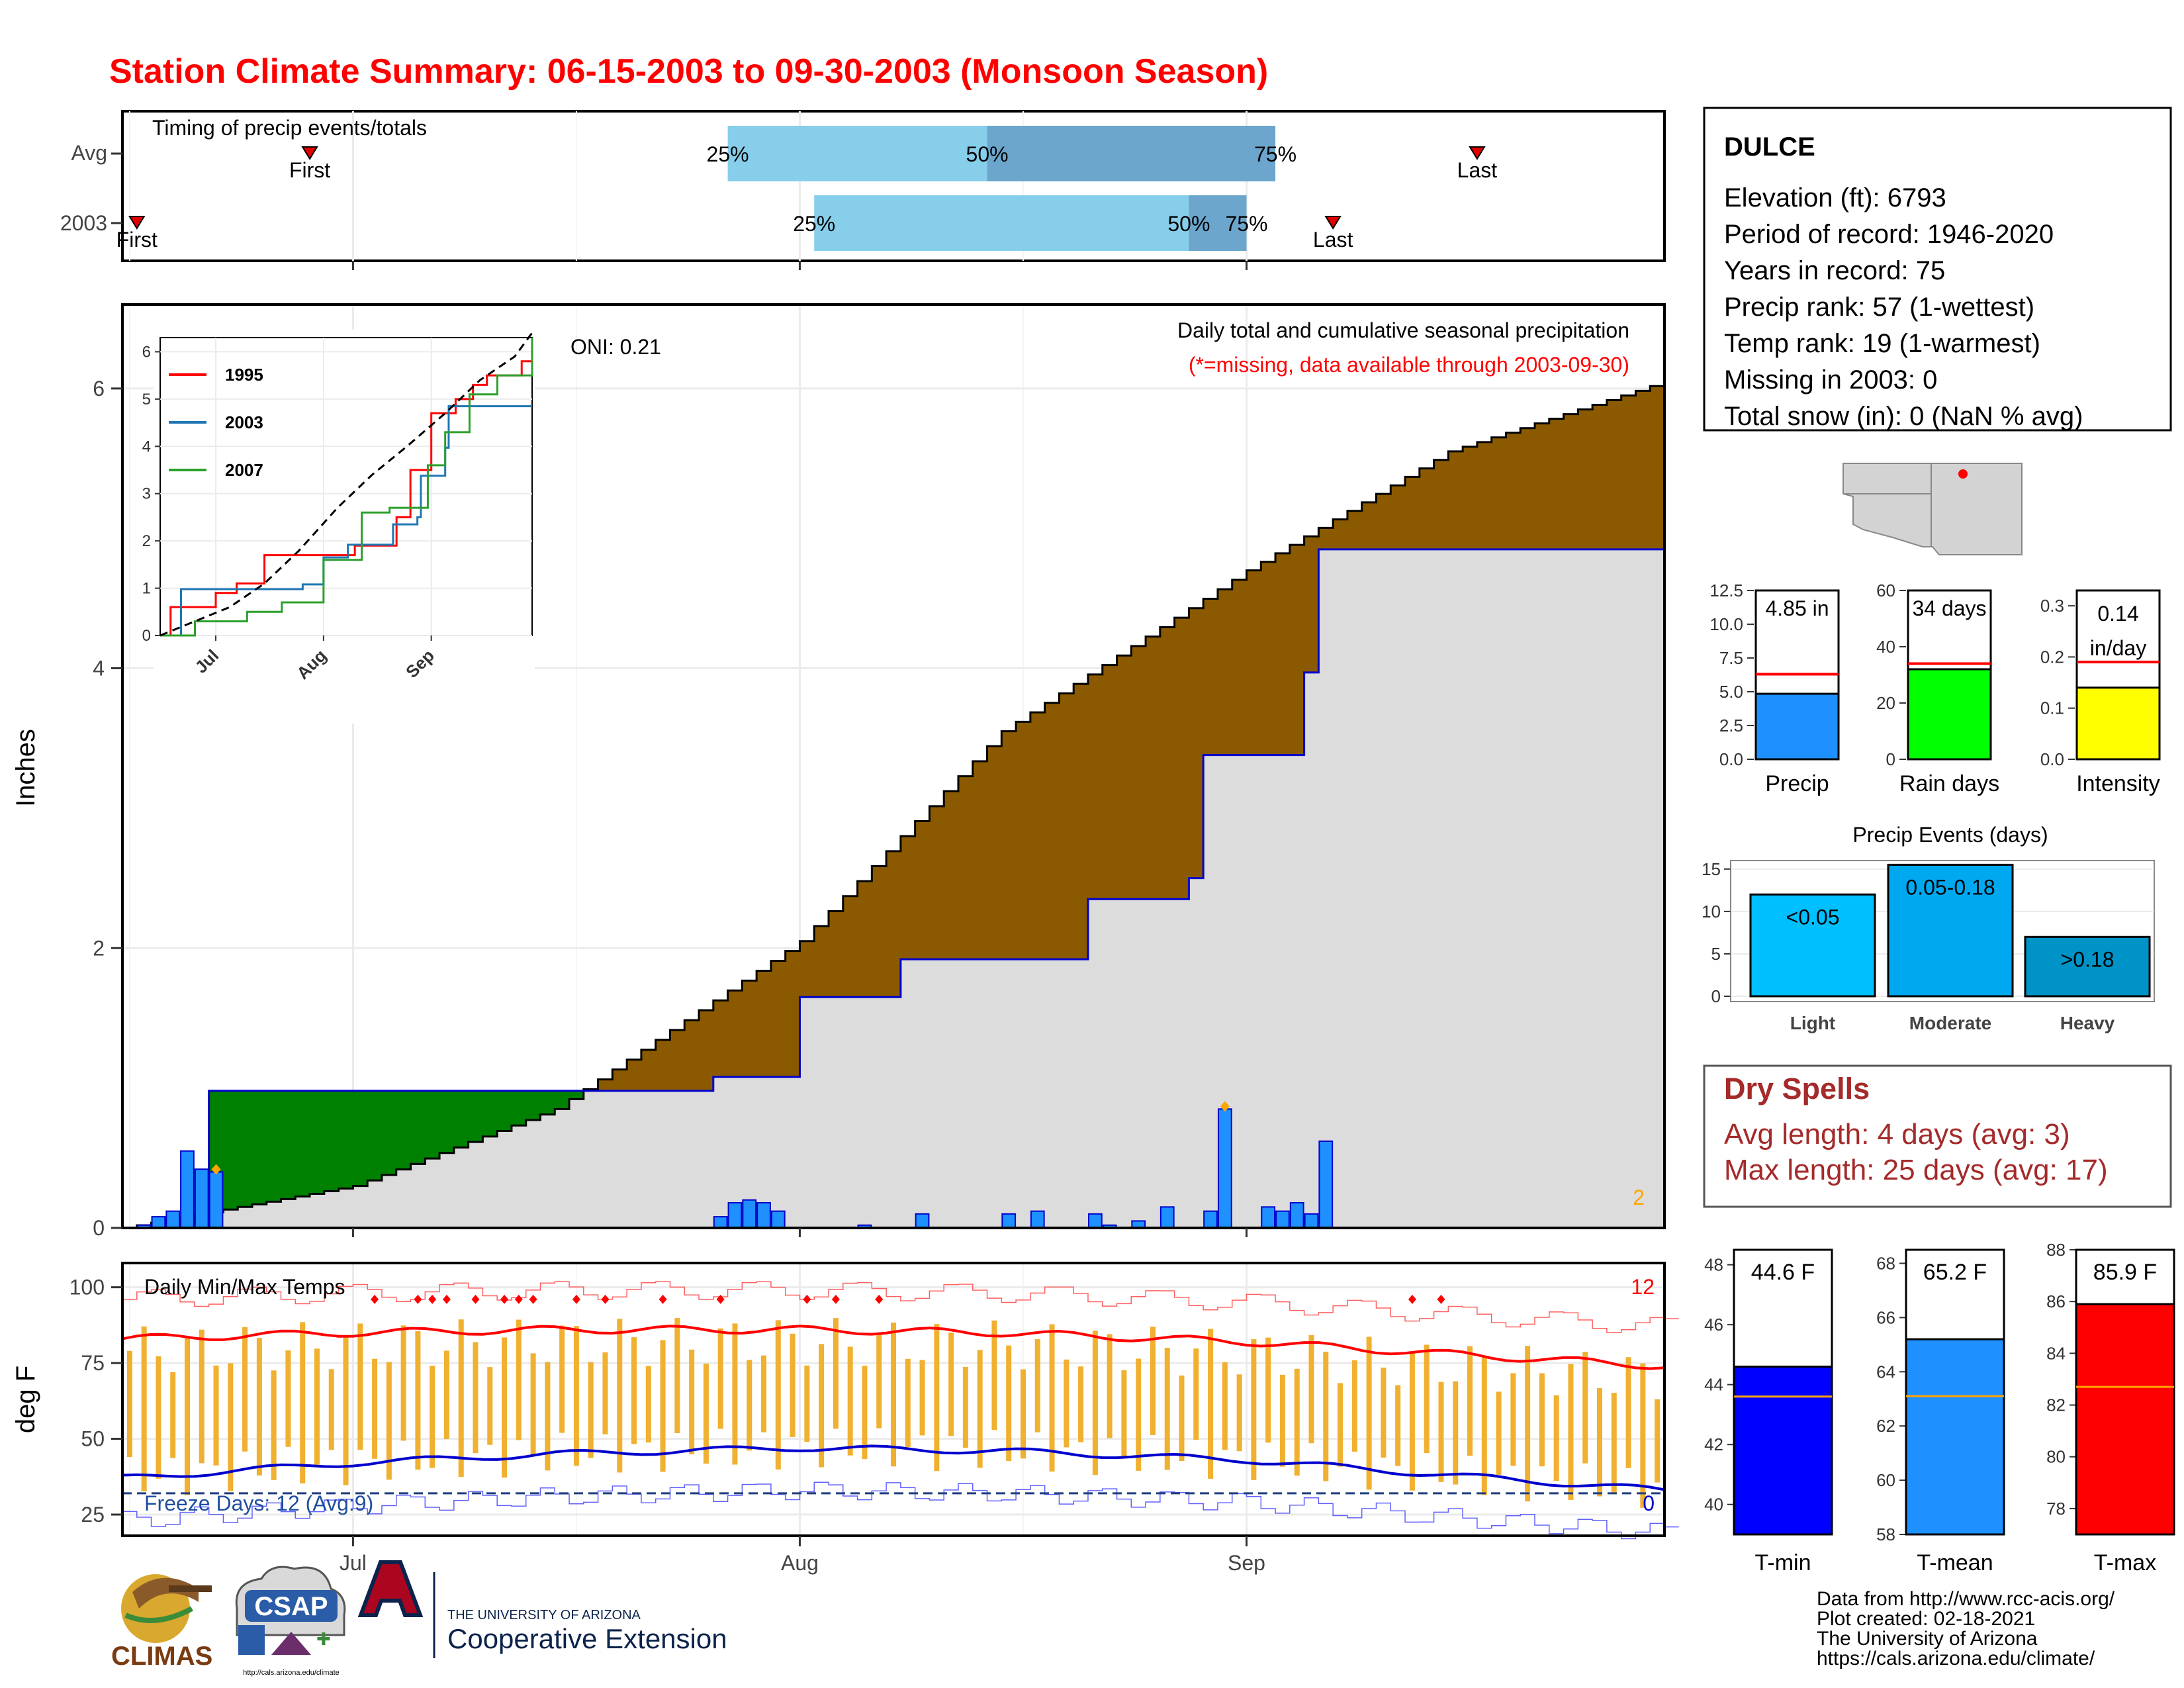 This screenshot has height=1688, width=2184. I want to click on events-y-tick: 0, so click(1716, 996).